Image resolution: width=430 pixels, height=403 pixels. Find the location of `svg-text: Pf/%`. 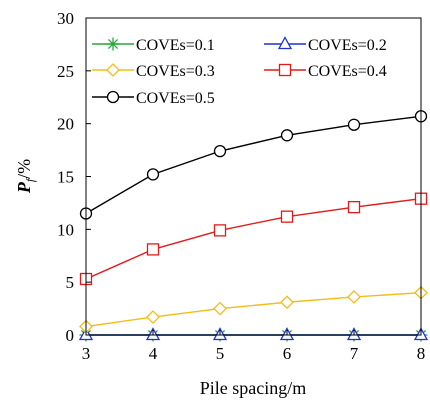

svg-text: Pf/% is located at coordinates (25, 176).